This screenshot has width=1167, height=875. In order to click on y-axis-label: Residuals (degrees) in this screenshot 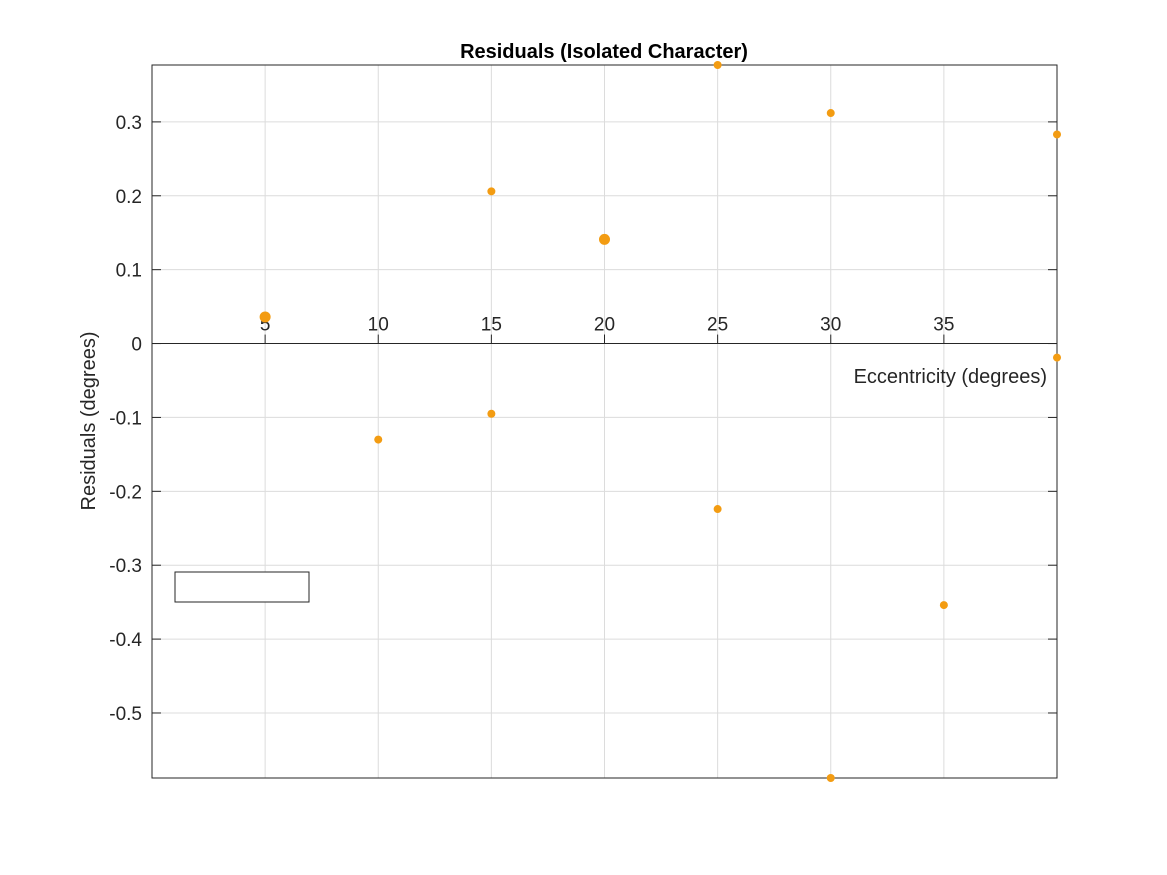, I will do `click(89, 421)`.